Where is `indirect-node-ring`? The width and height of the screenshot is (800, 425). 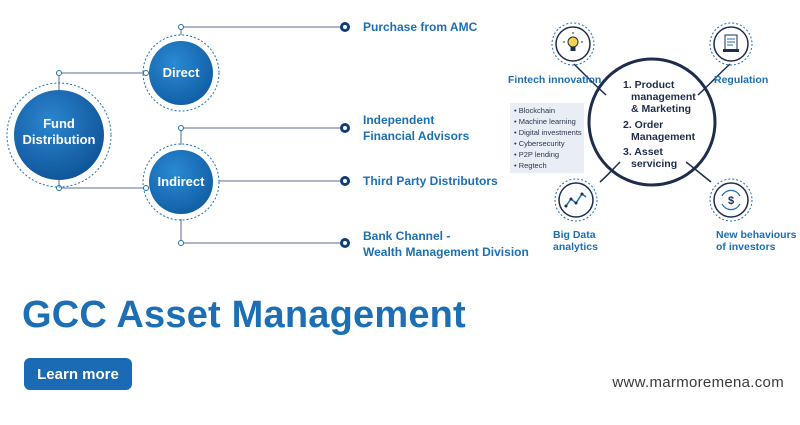 indirect-node-ring is located at coordinates (181, 182).